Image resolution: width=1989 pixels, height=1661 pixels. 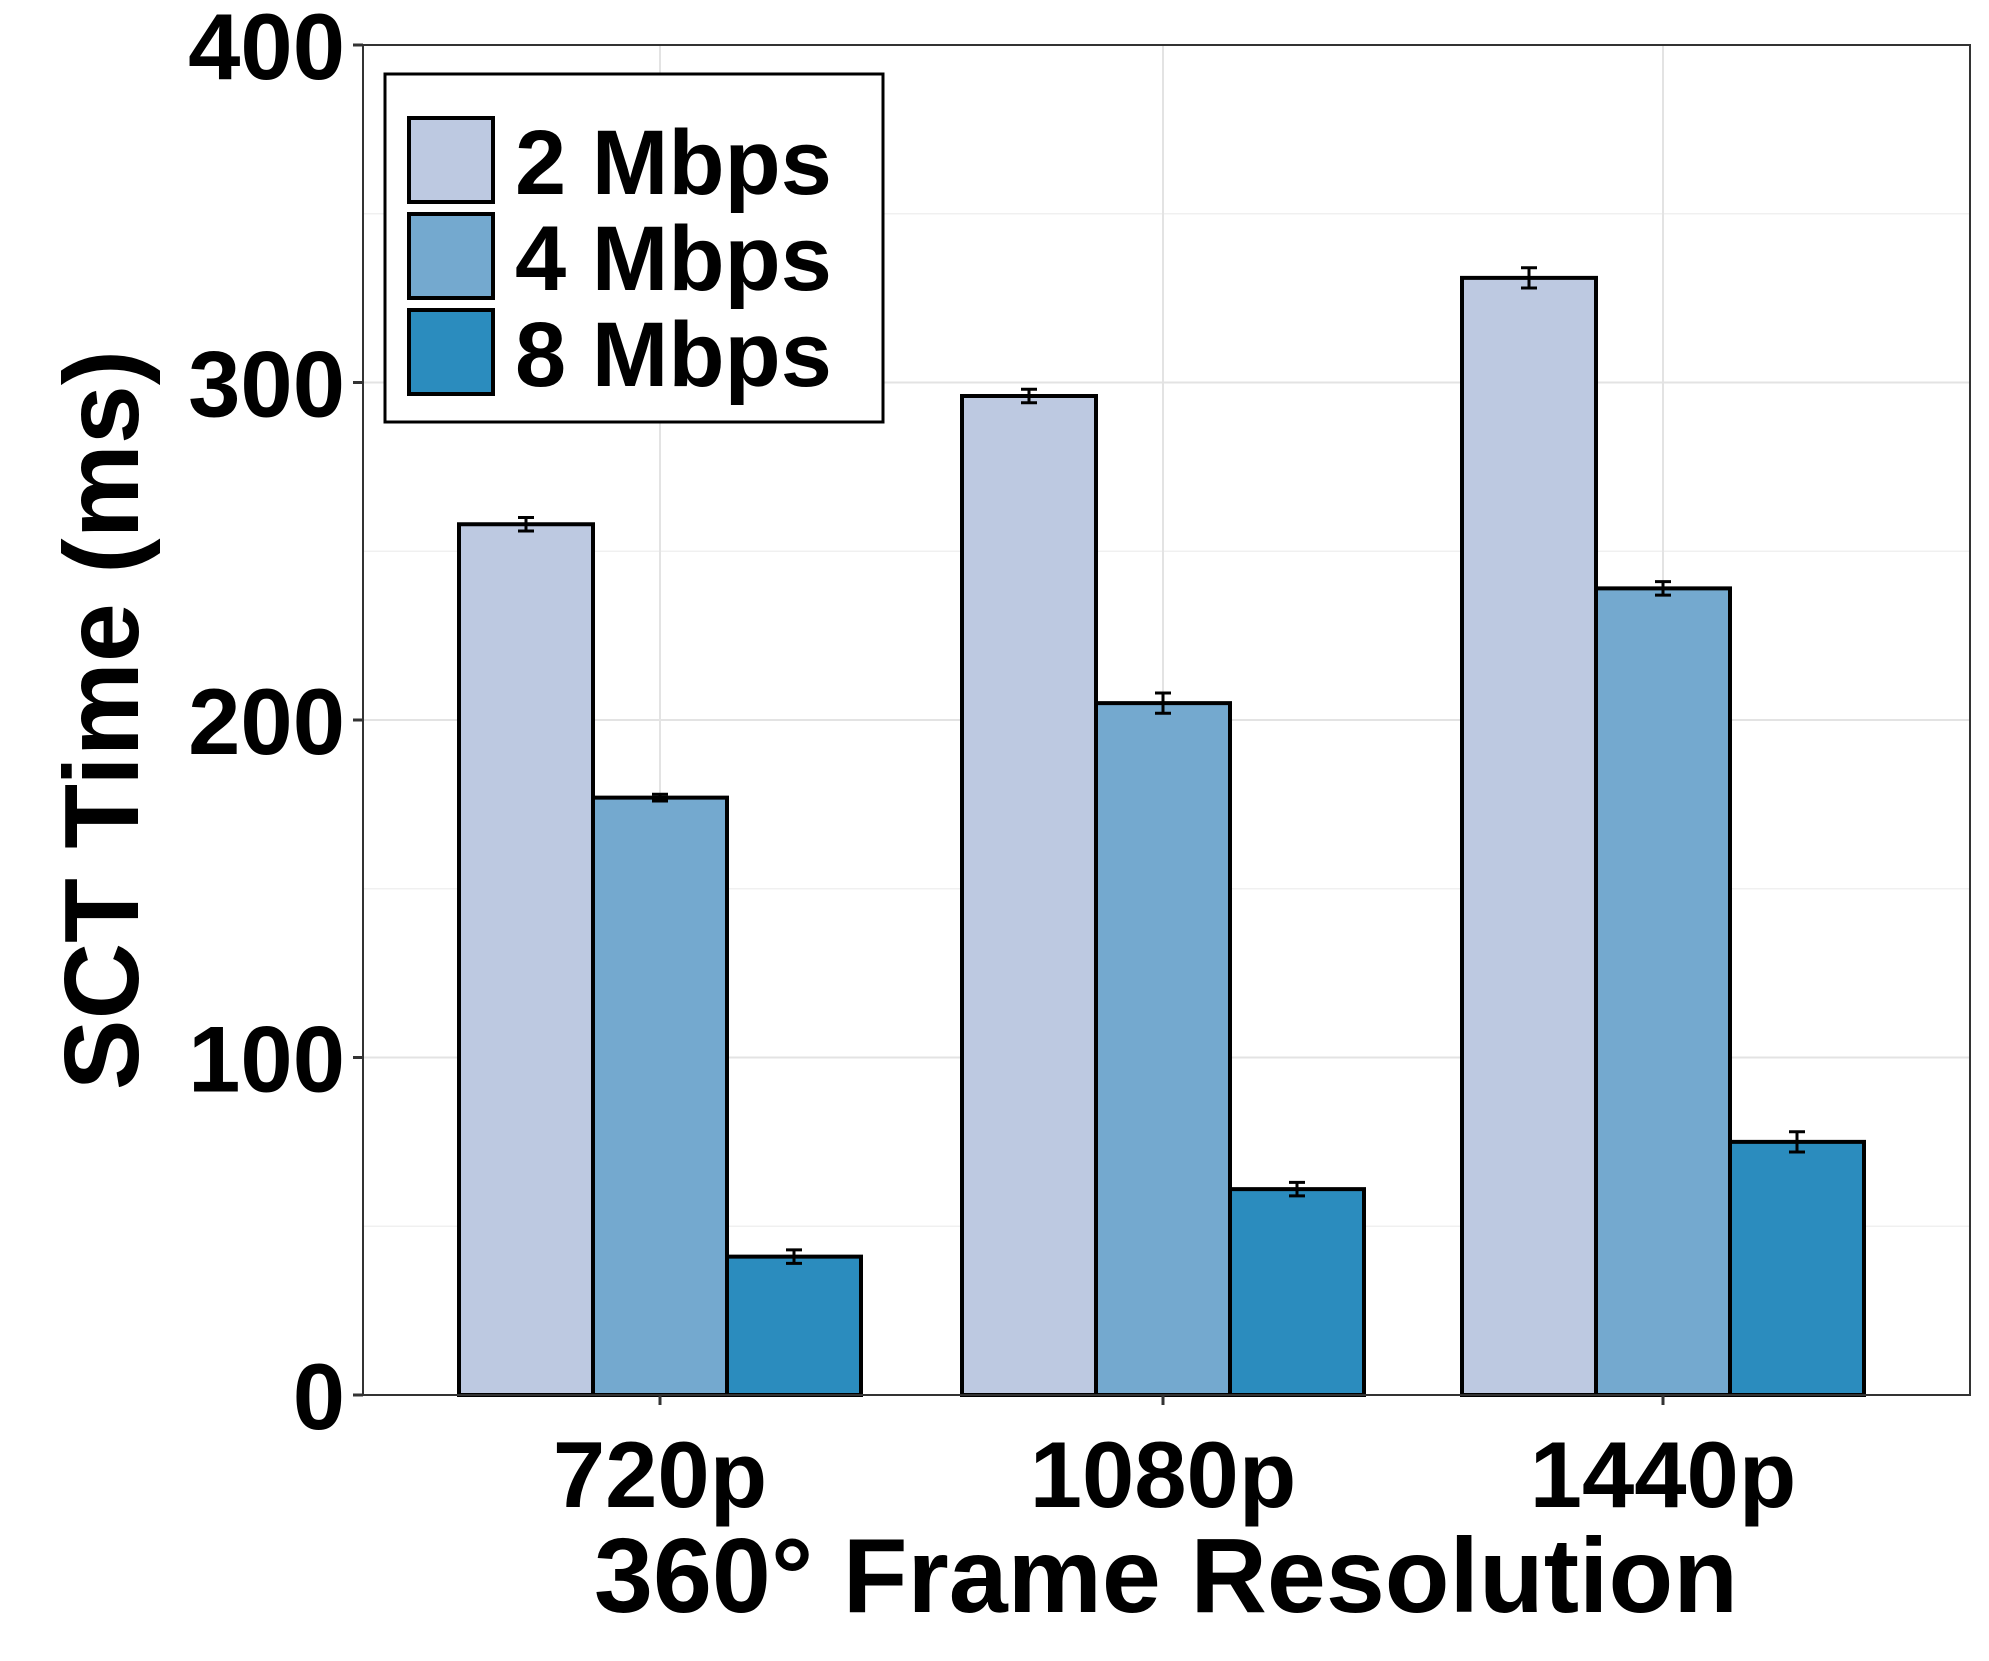 What do you see at coordinates (1163, 1474) in the screenshot?
I see `x-tick-label: 1080p` at bounding box center [1163, 1474].